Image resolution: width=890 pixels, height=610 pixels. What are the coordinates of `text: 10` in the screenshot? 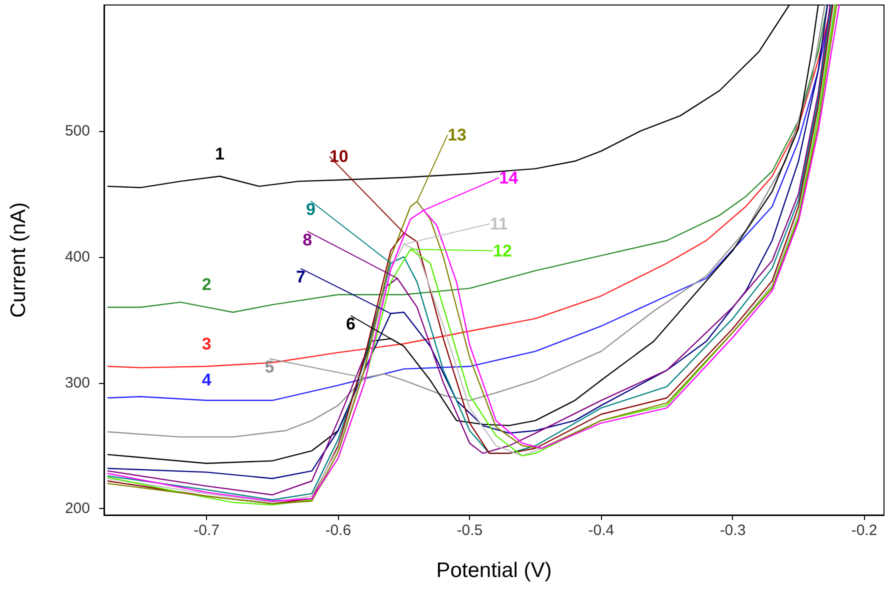 It's located at (338, 156).